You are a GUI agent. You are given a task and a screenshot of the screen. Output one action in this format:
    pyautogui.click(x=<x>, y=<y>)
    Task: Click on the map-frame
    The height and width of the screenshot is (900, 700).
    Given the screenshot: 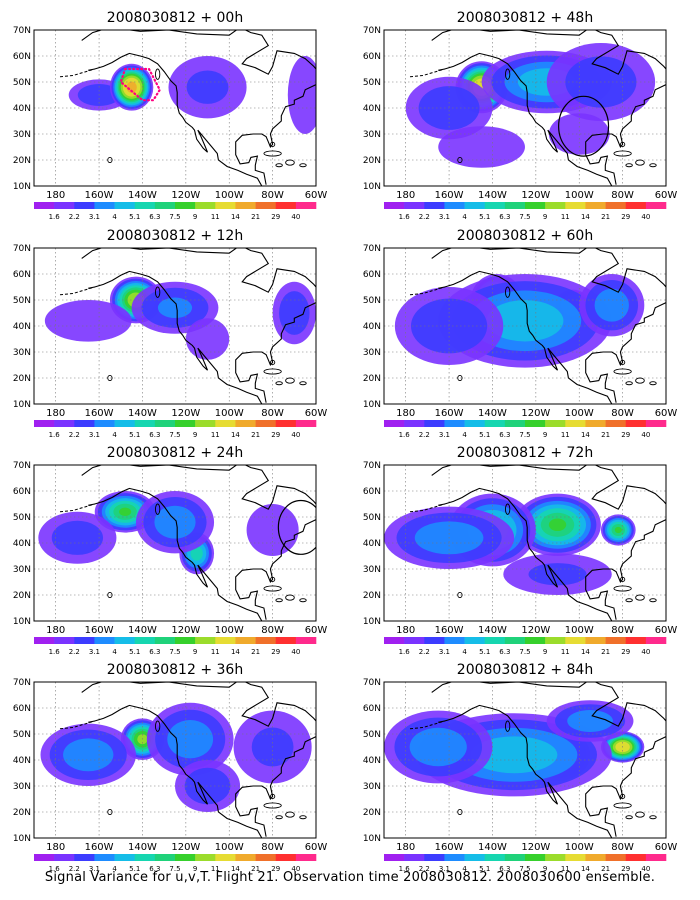 What is the action you would take?
    pyautogui.click(x=525, y=543)
    